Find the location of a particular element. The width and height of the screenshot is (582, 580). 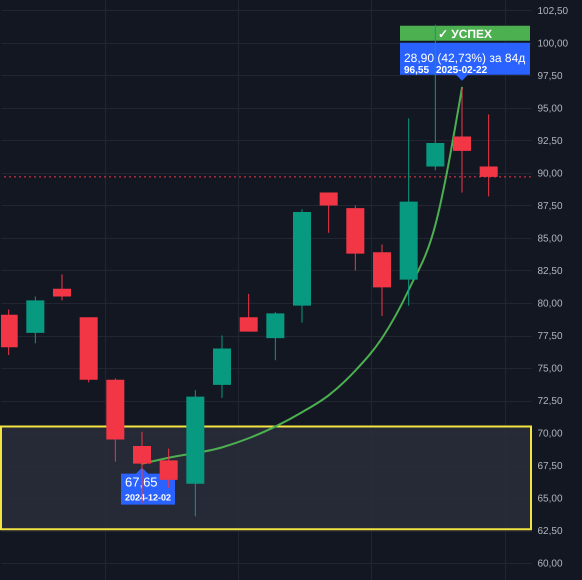

y-tick-label: 62,50 is located at coordinates (550, 532).